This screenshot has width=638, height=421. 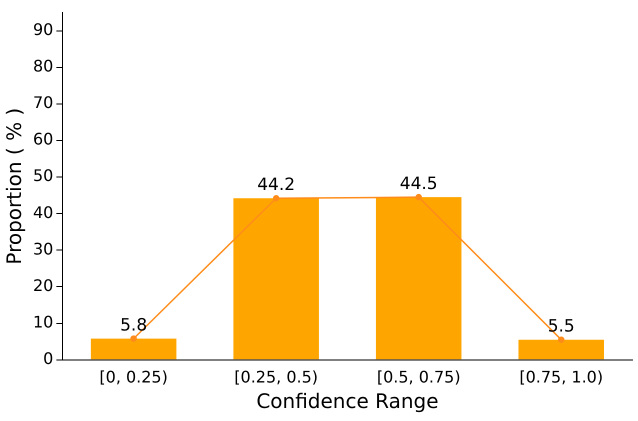 What do you see at coordinates (419, 184) in the screenshot?
I see `data-label: 44.5` at bounding box center [419, 184].